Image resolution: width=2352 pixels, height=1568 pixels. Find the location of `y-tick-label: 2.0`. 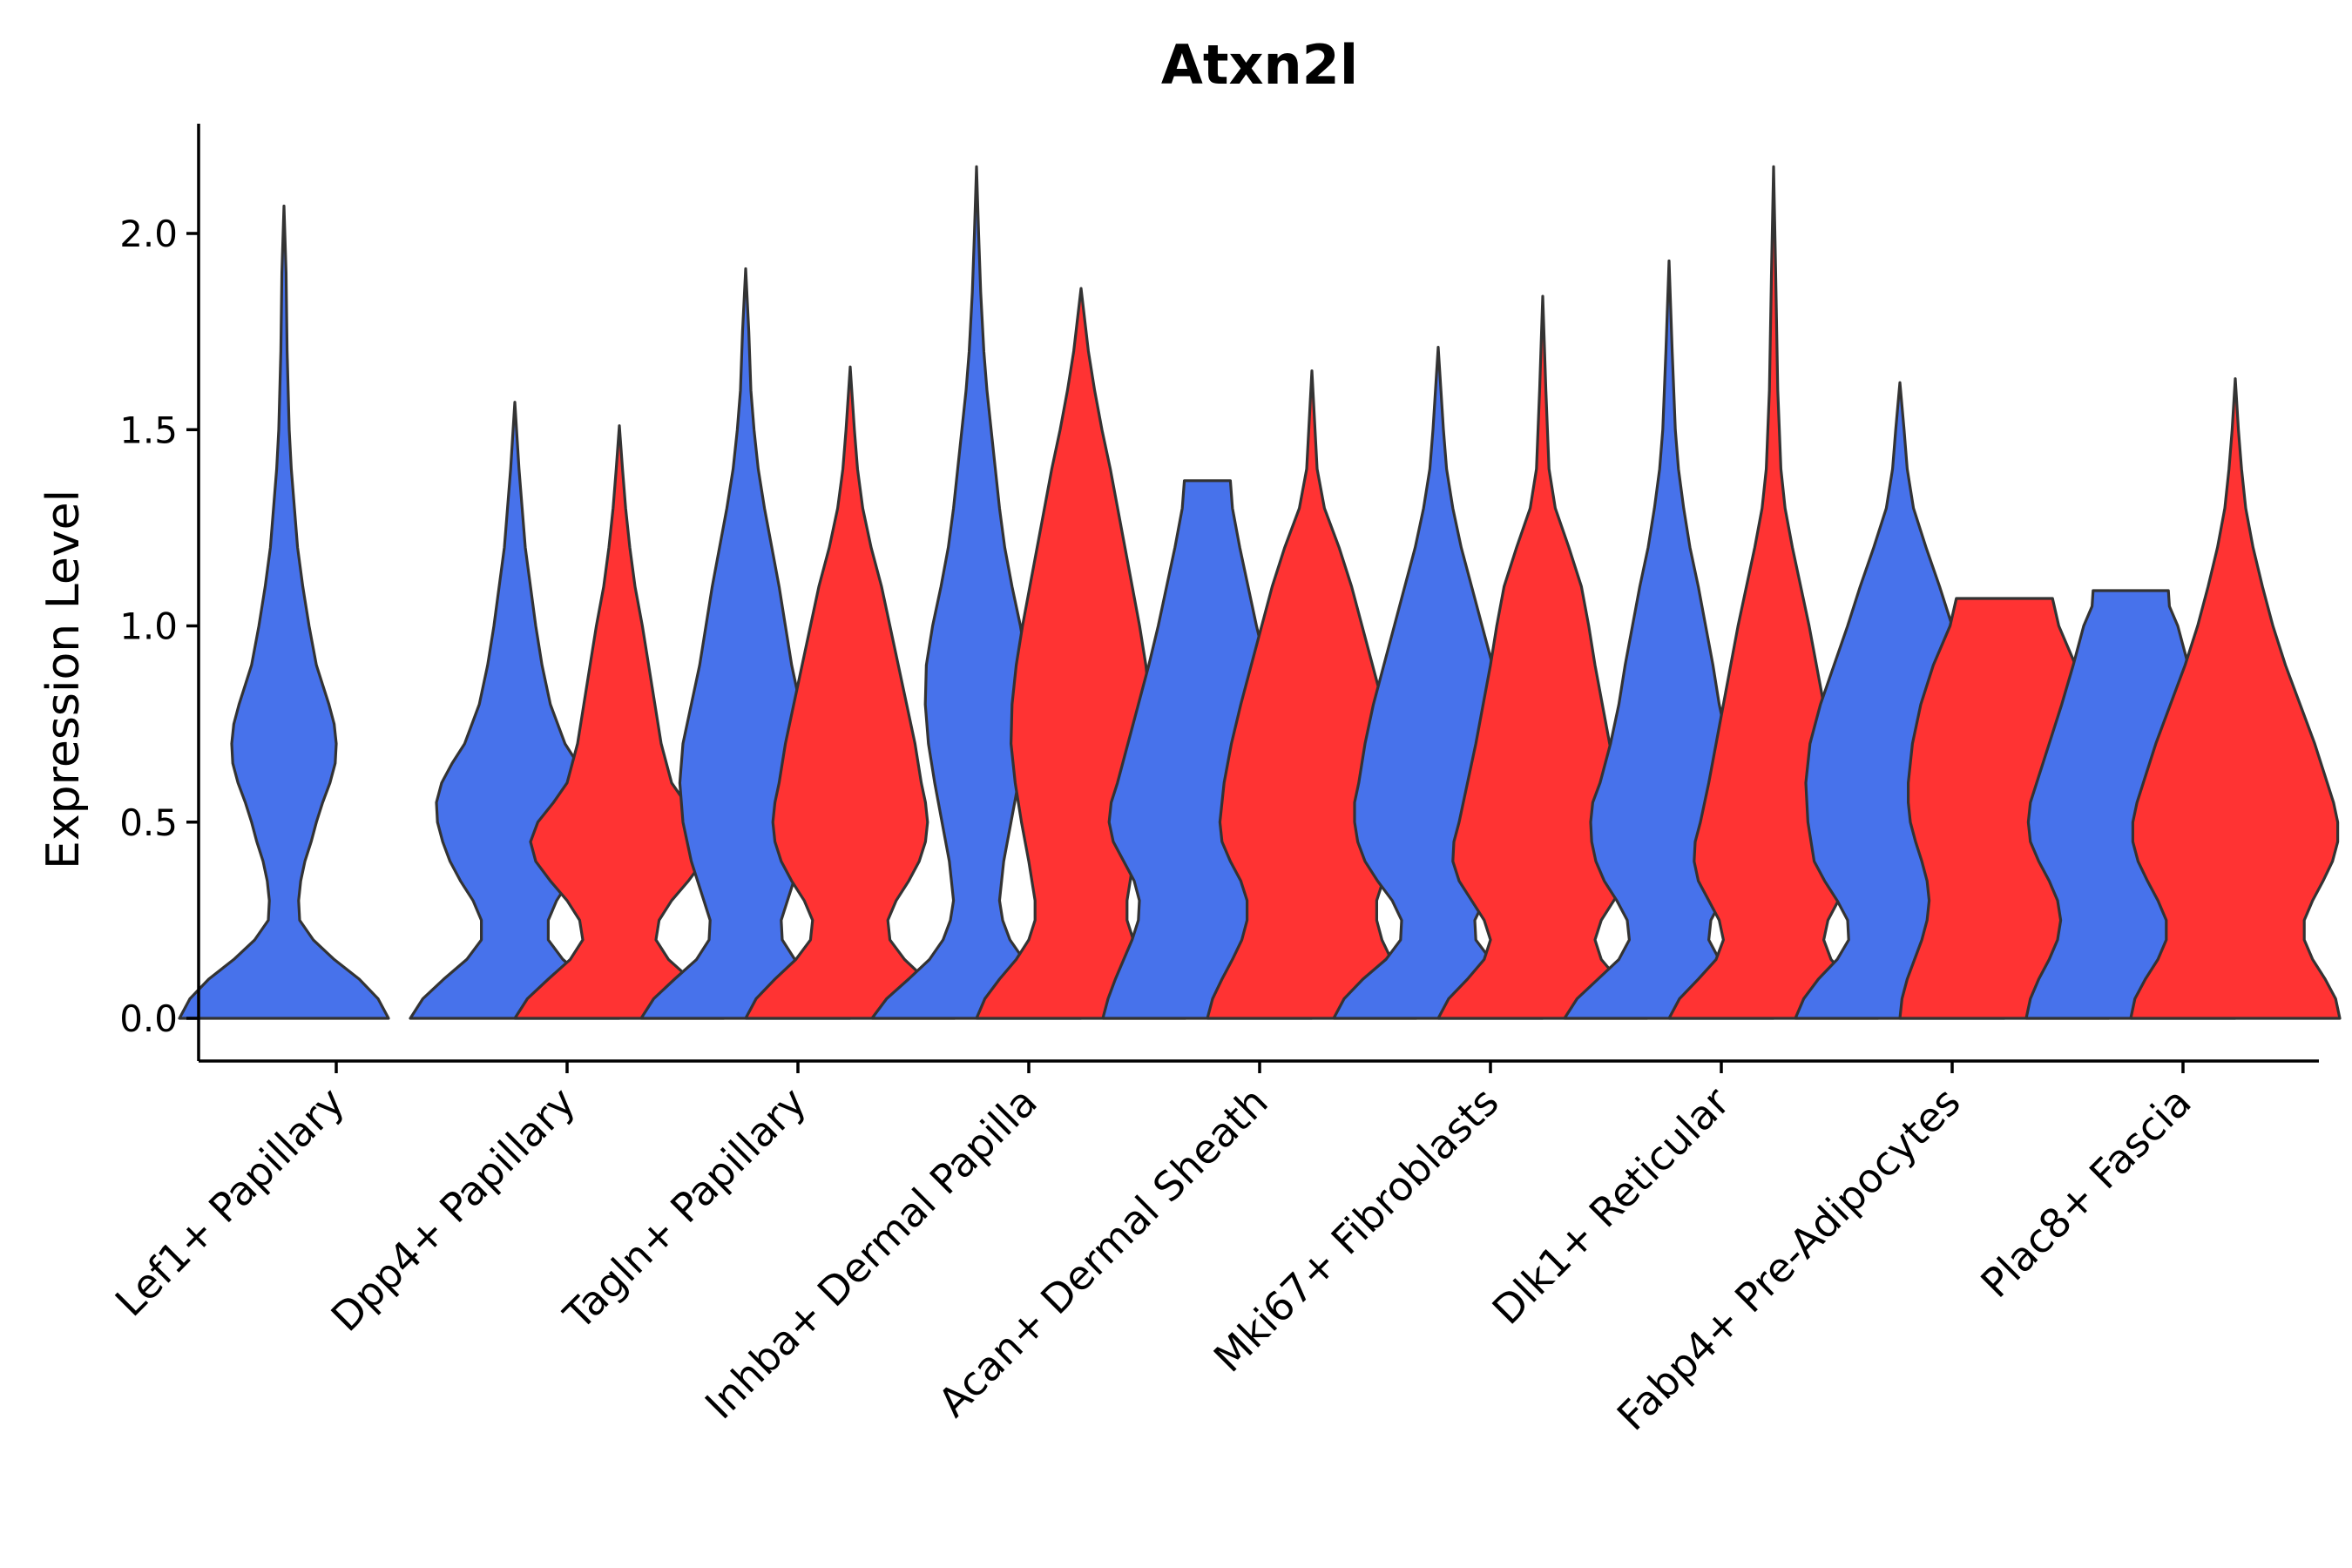

y-tick-label: 2.0 is located at coordinates (148, 234).